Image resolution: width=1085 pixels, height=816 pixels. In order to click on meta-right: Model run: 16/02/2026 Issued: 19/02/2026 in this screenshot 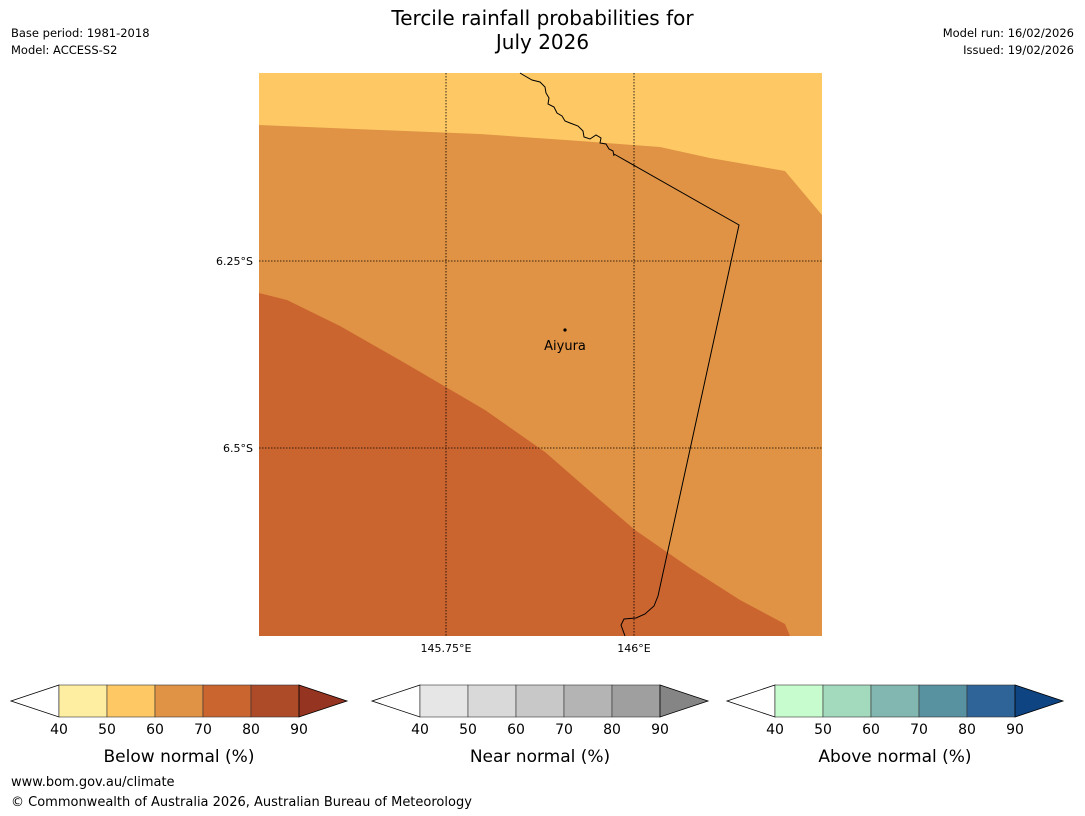, I will do `click(1008, 42)`.